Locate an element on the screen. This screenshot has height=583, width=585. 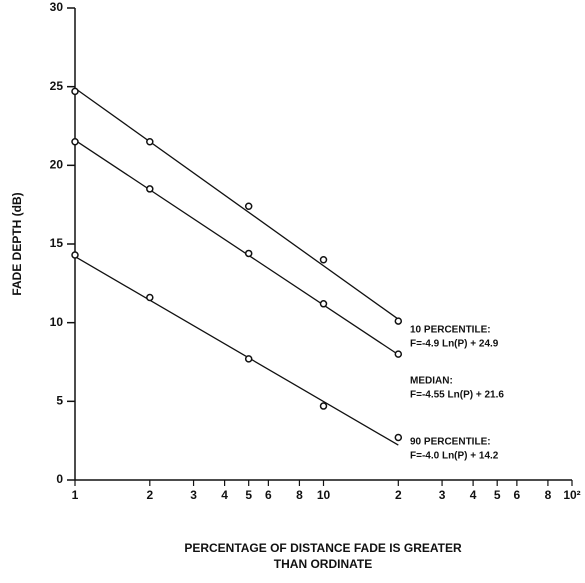
y-tick-label: 30 is located at coordinates (57, 7).